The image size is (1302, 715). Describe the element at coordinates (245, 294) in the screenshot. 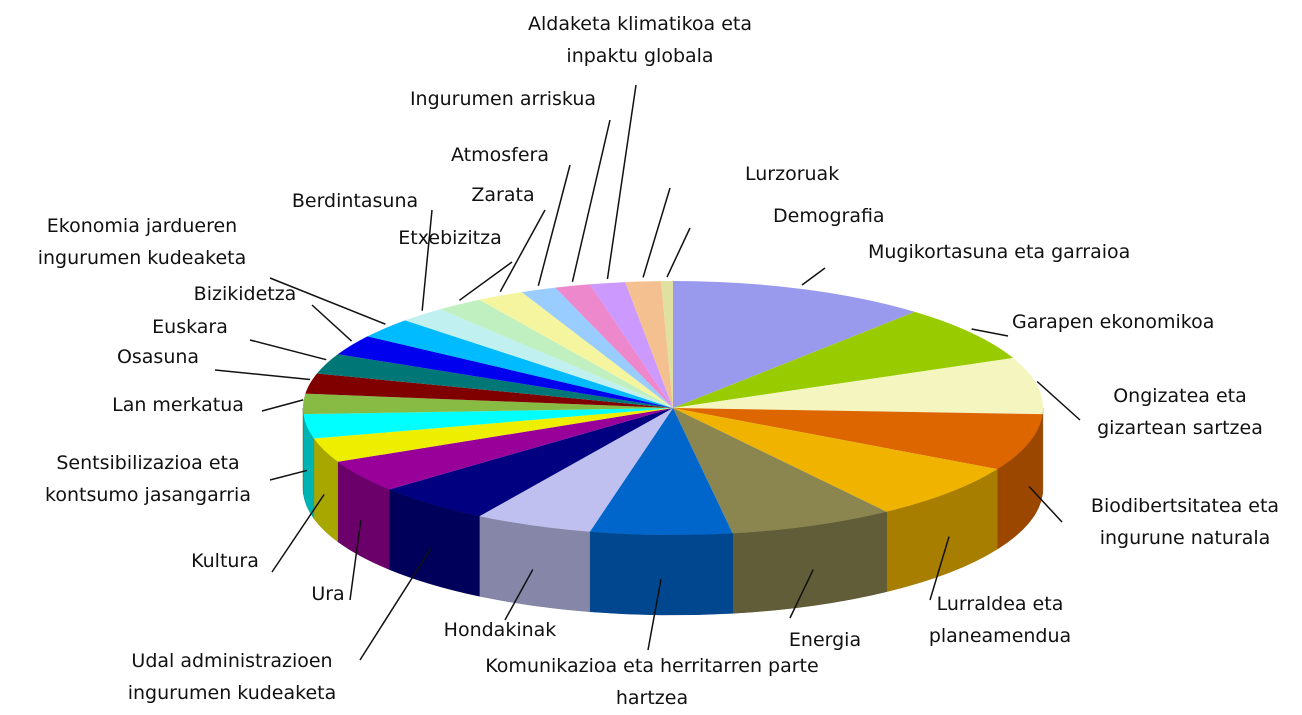

I see `slice-label: Bizikidetza` at that location.